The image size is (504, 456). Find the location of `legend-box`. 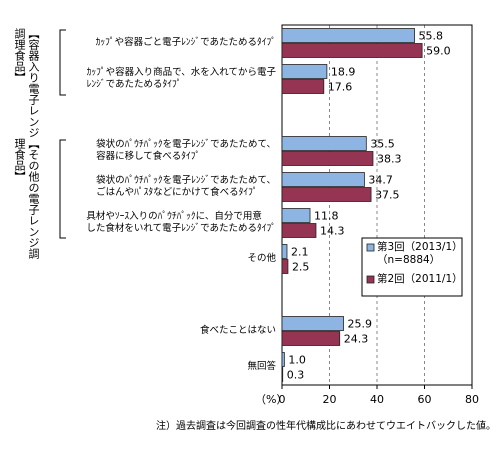

legend-box is located at coordinates (412, 267).